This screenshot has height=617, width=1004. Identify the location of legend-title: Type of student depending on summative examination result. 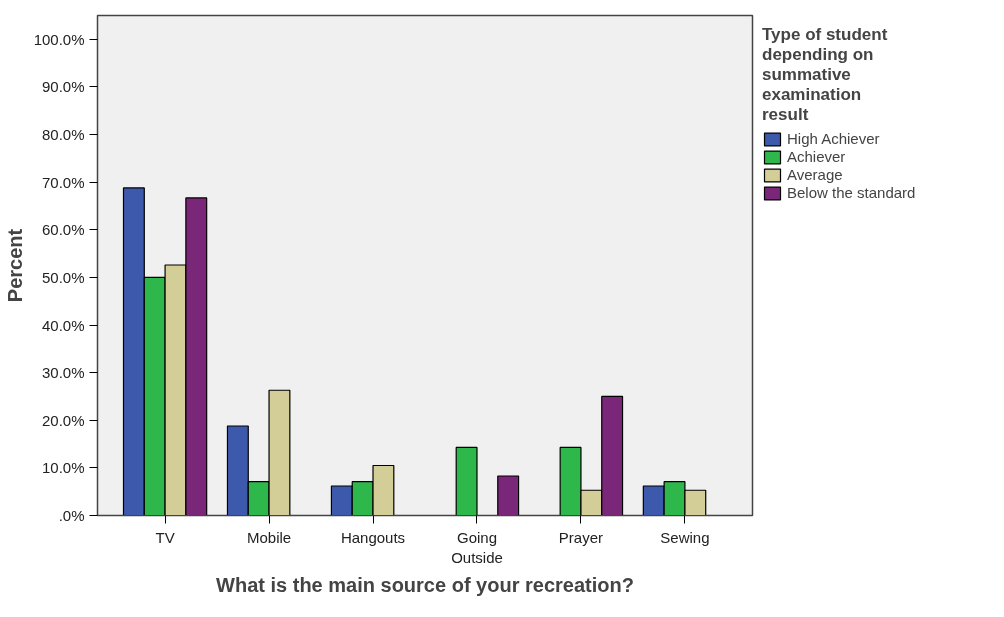
(825, 75).